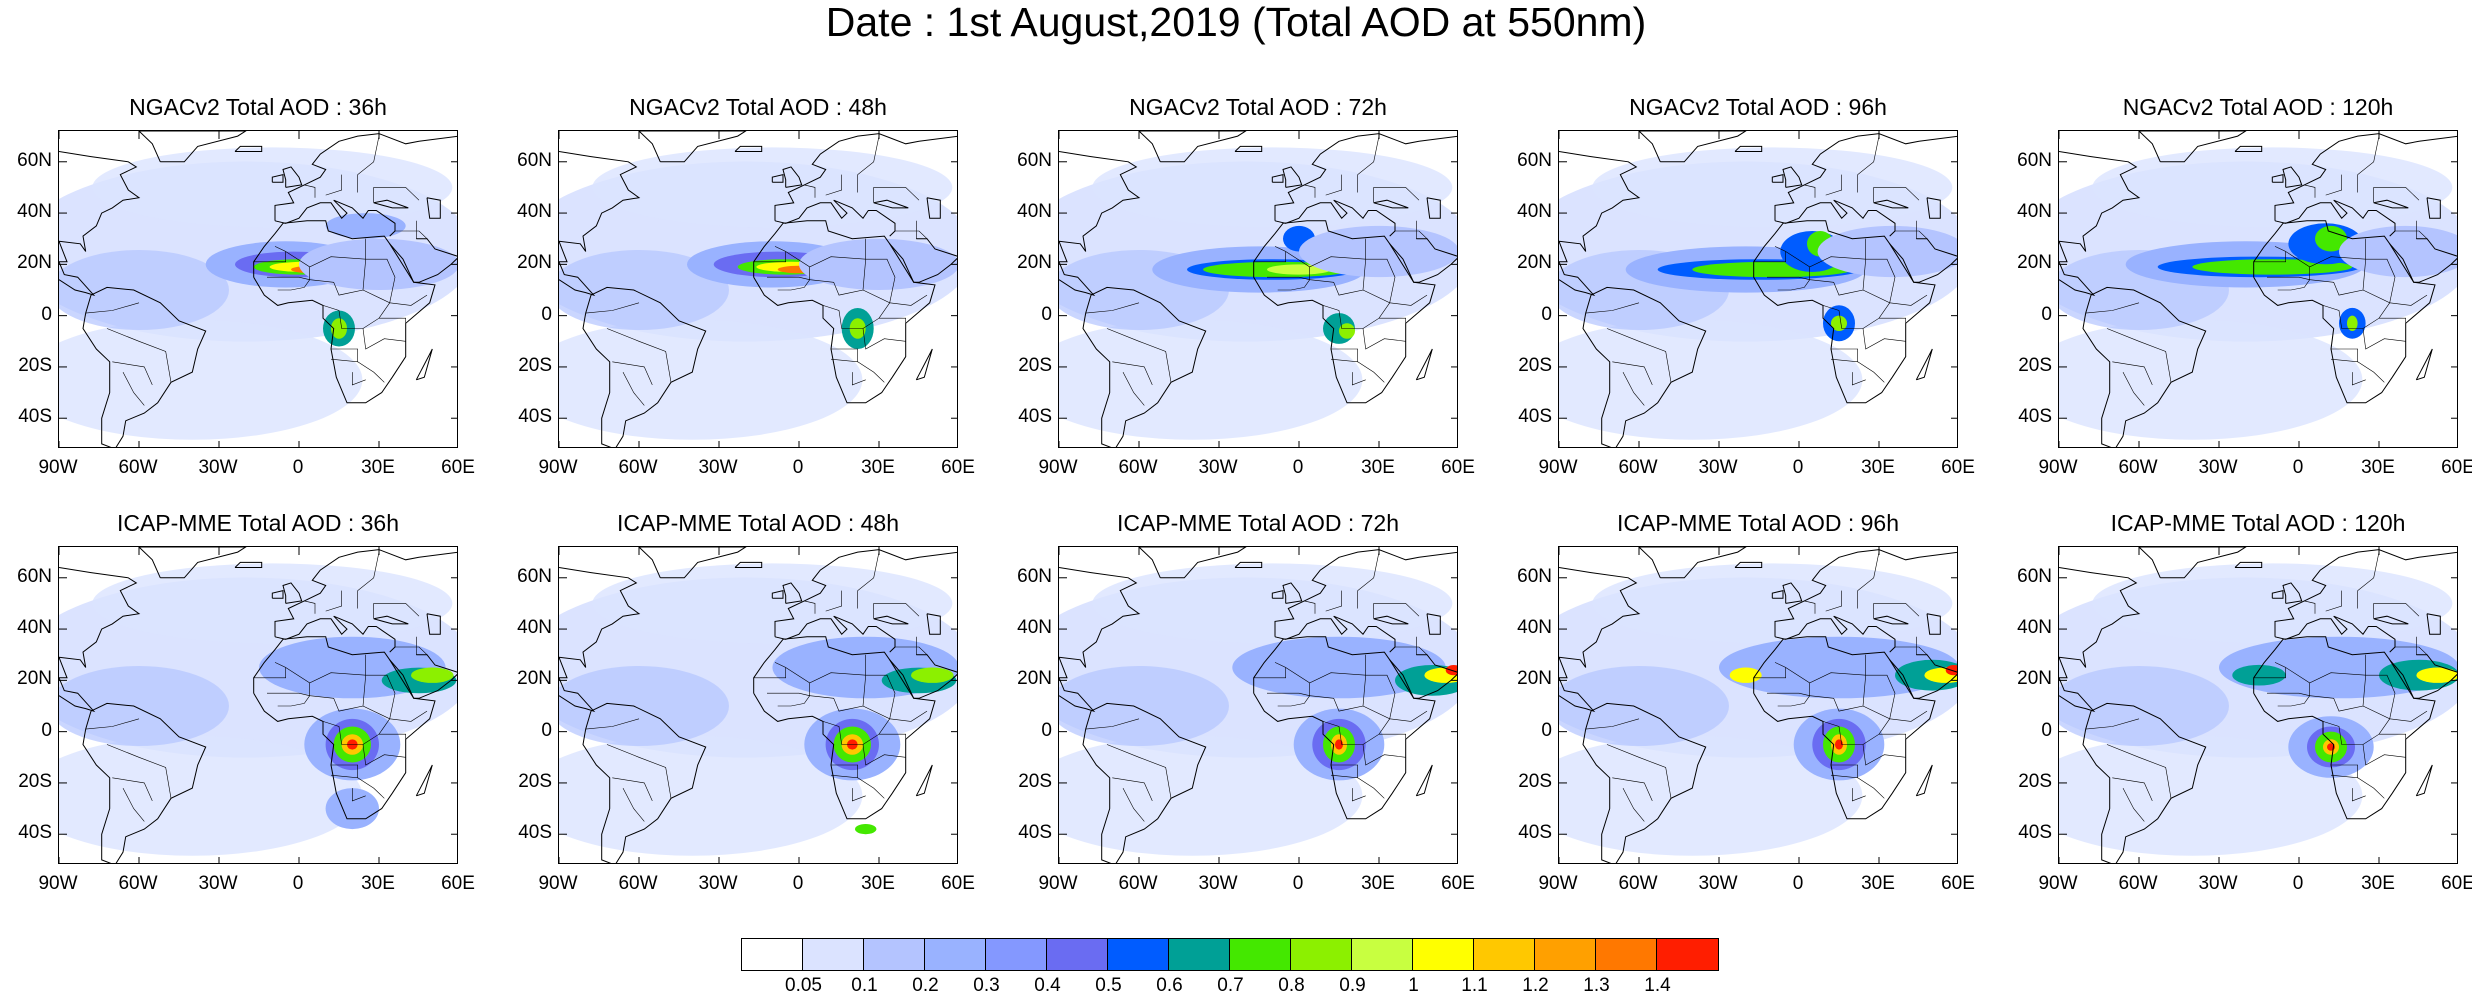  I want to click on colorbar-label: 0.3, so click(986, 985).